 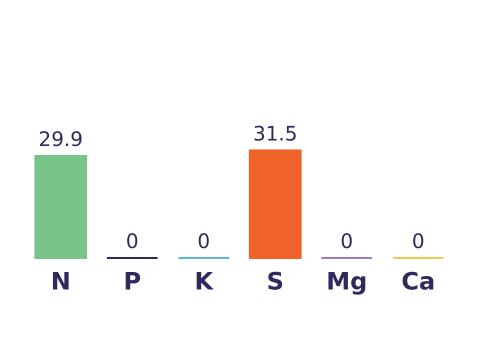 I want to click on x-tick-label: S, so click(x=275, y=282).